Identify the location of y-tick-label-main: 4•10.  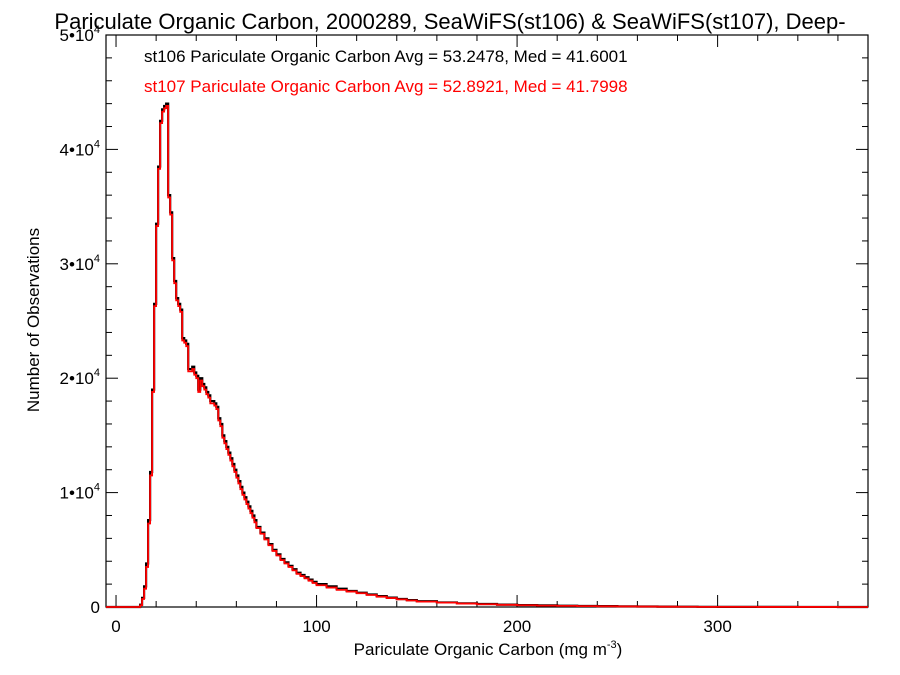
(77, 149).